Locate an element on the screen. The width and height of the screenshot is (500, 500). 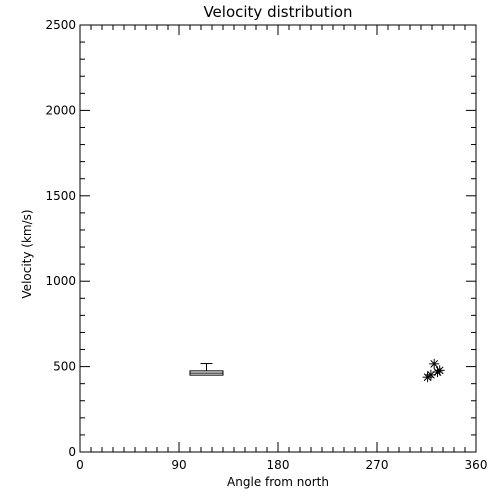
y-tick-label: 2000 is located at coordinates (60, 110).